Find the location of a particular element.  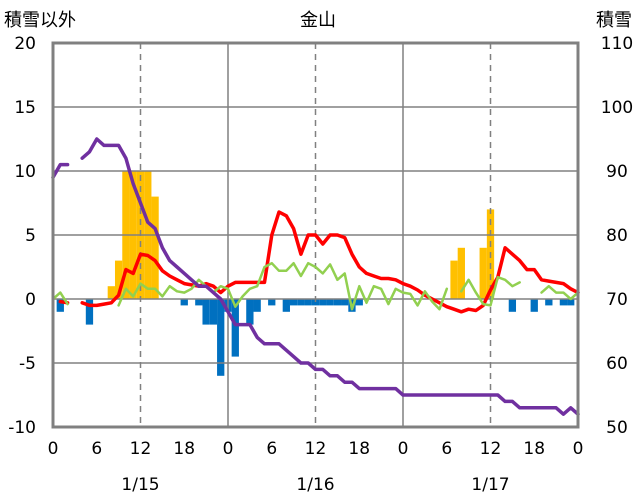

left-tick-label: -5 is located at coordinates (27, 364).